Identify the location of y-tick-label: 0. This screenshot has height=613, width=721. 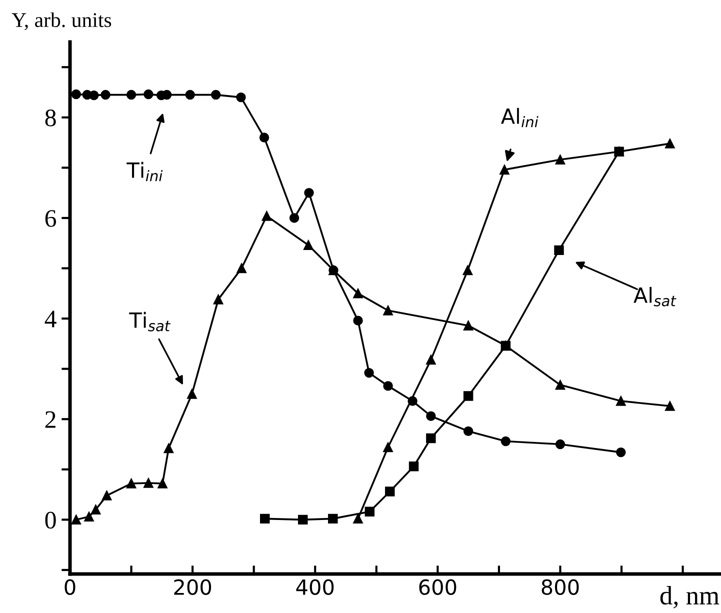
(50, 520).